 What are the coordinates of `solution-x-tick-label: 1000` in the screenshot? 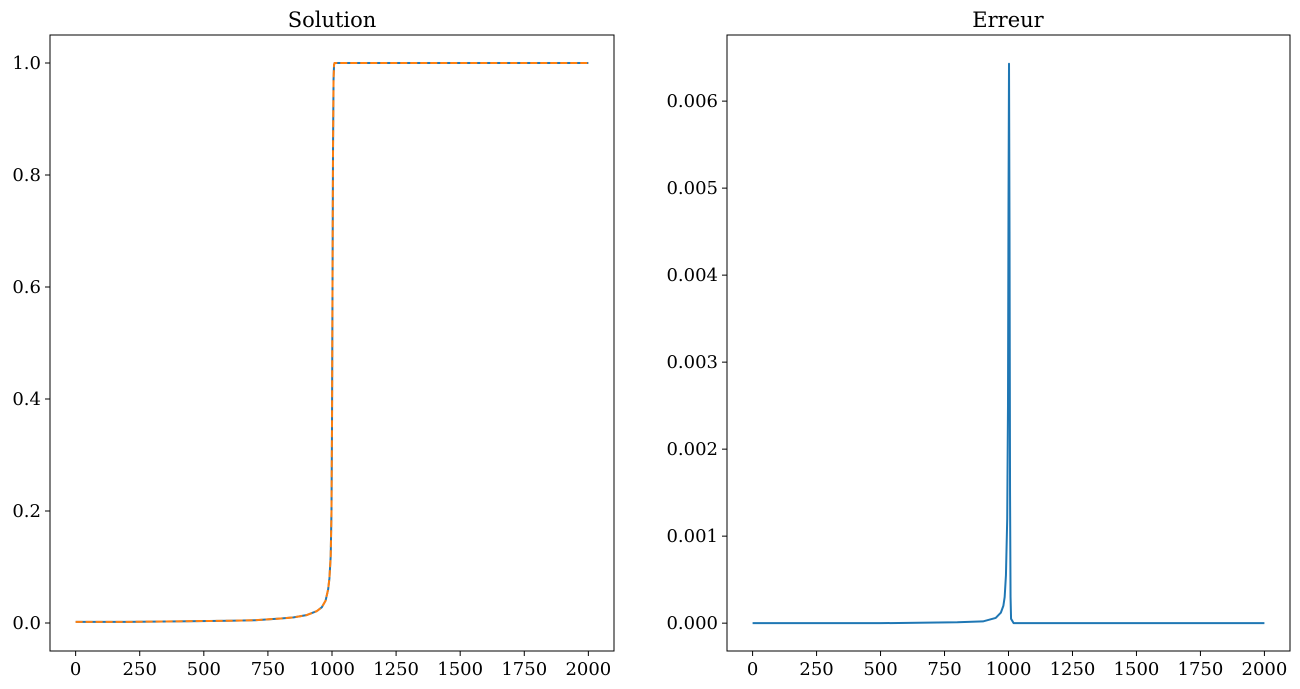 It's located at (332, 669).